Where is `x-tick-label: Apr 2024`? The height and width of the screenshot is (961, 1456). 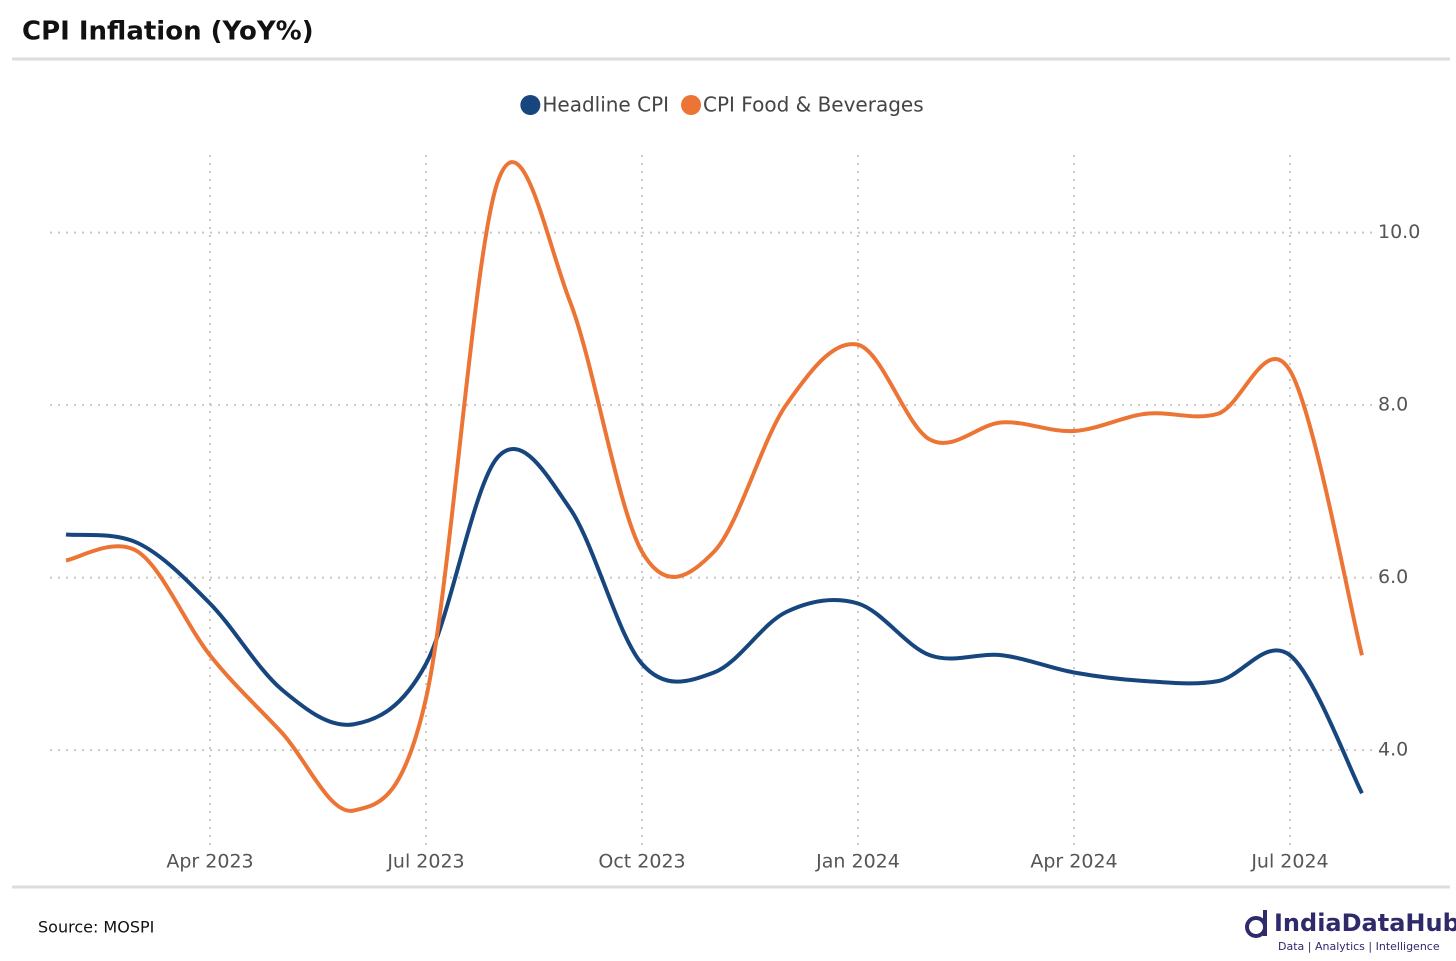 x-tick-label: Apr 2024 is located at coordinates (1073, 862).